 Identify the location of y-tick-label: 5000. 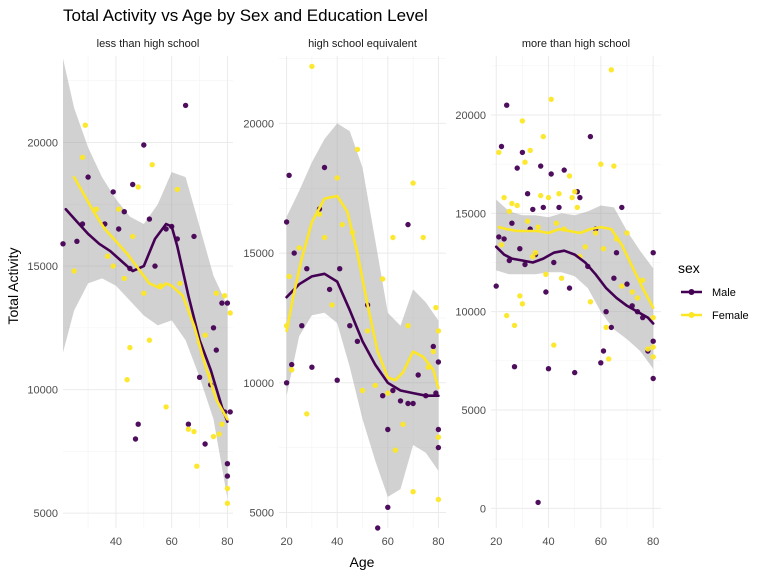
(46, 514).